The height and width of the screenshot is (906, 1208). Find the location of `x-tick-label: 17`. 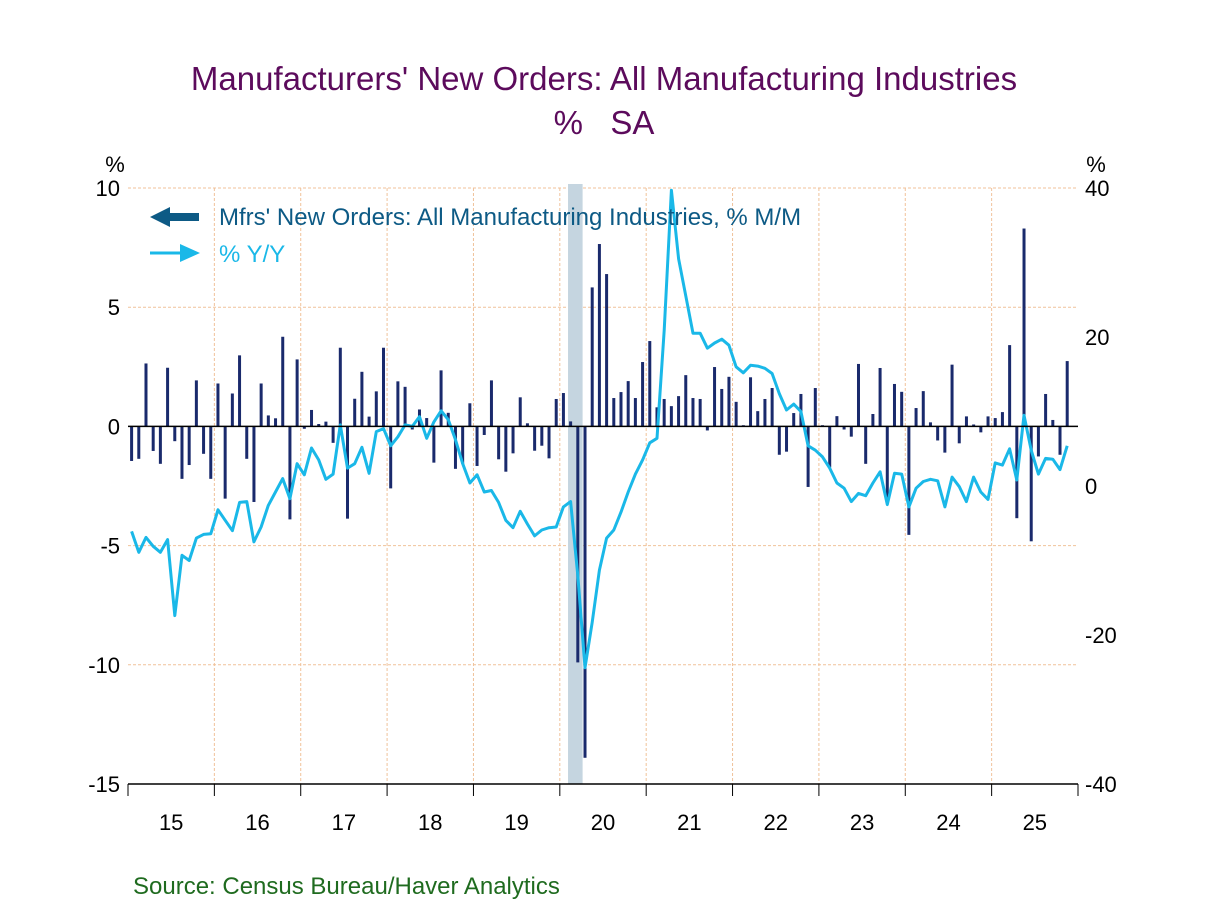

x-tick-label: 17 is located at coordinates (344, 822).